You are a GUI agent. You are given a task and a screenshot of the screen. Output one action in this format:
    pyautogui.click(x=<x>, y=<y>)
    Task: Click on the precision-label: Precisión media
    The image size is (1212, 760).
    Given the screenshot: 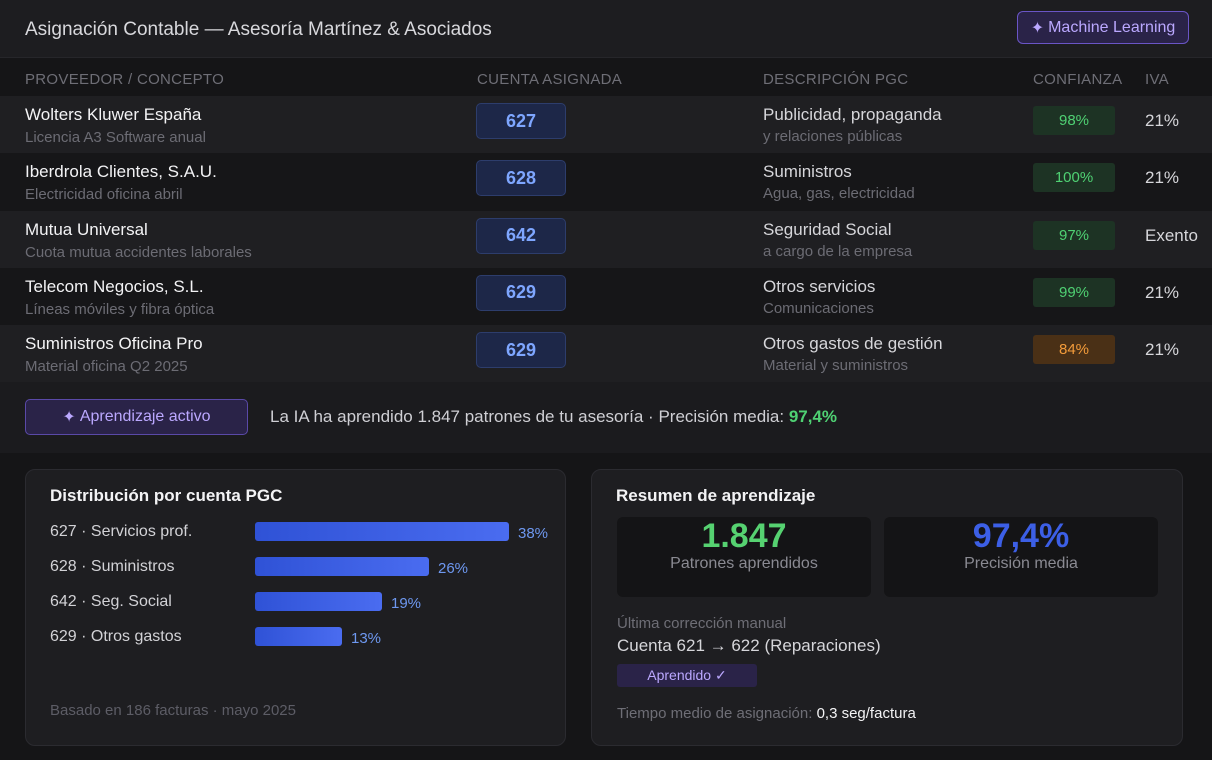 What is the action you would take?
    pyautogui.click(x=1021, y=563)
    